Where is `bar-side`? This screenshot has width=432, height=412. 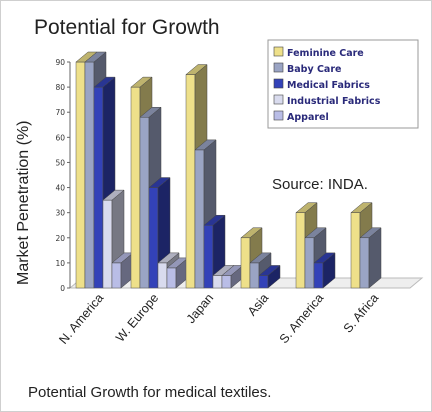 bar-side is located at coordinates (375, 258).